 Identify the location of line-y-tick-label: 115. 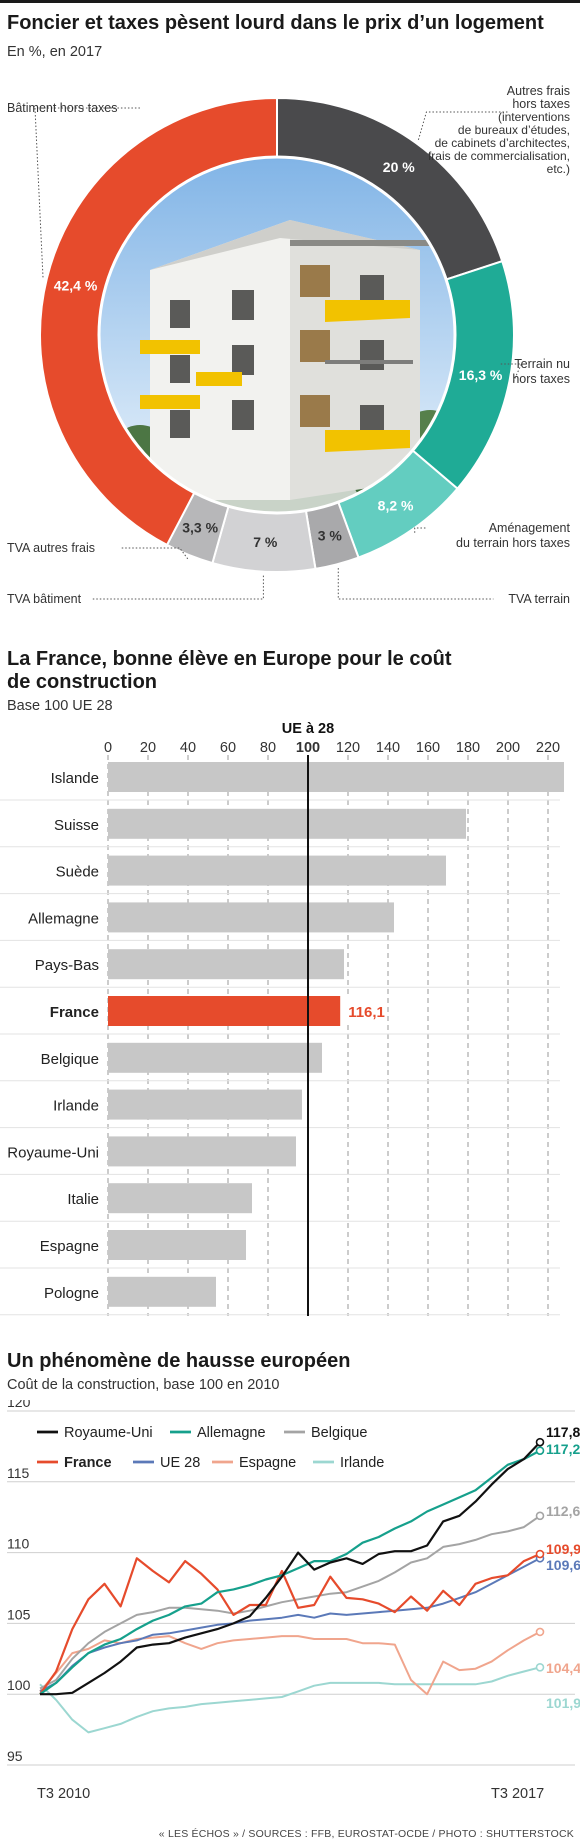
(18, 1473).